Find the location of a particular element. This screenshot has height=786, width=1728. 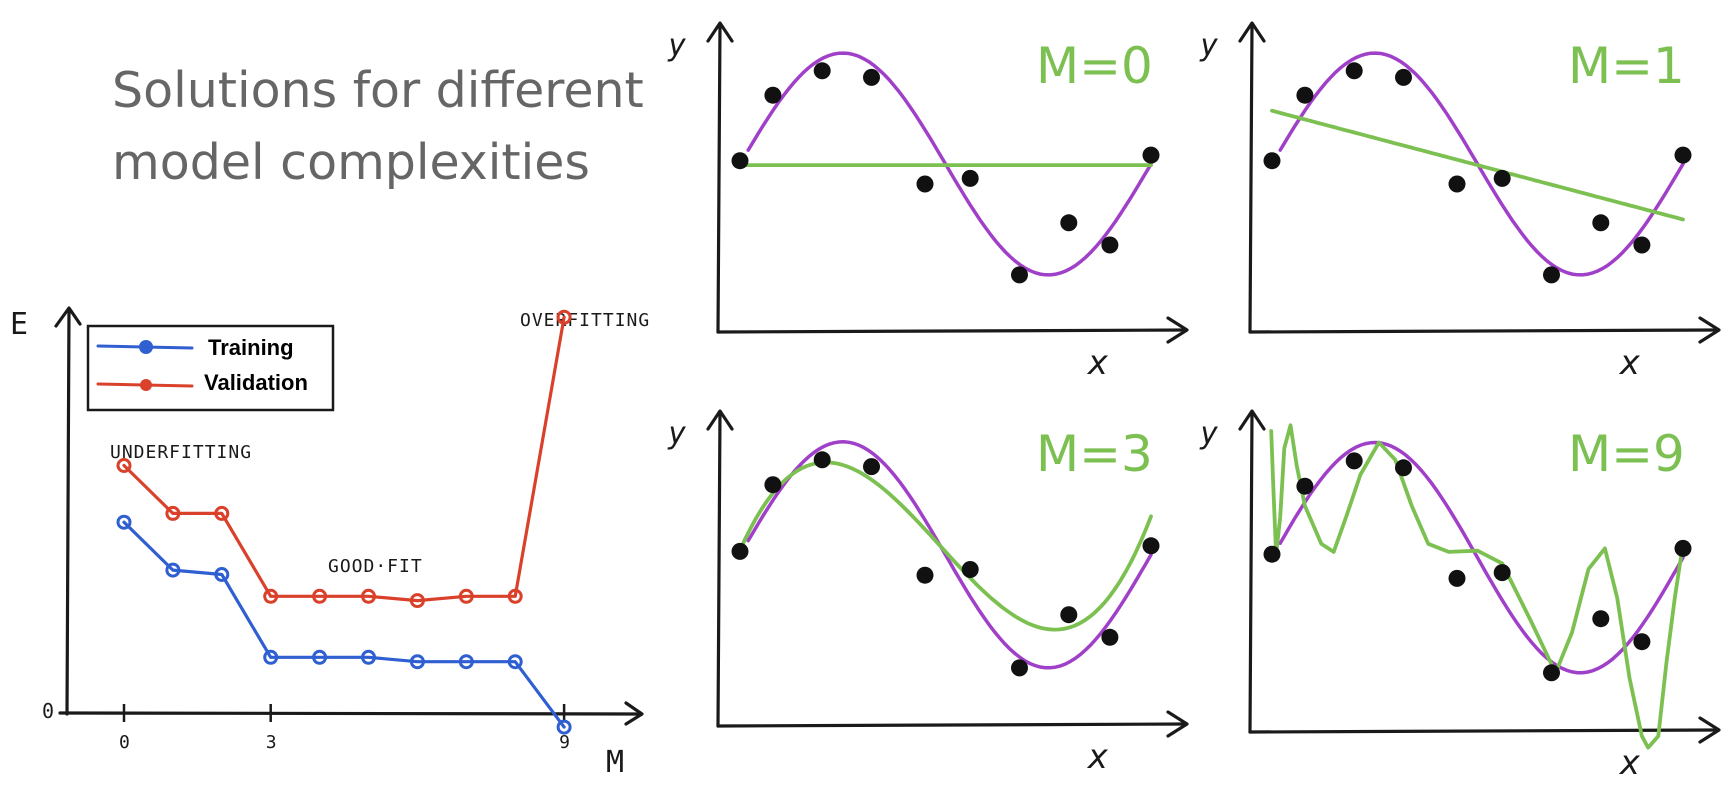

legend-box is located at coordinates (210, 368).